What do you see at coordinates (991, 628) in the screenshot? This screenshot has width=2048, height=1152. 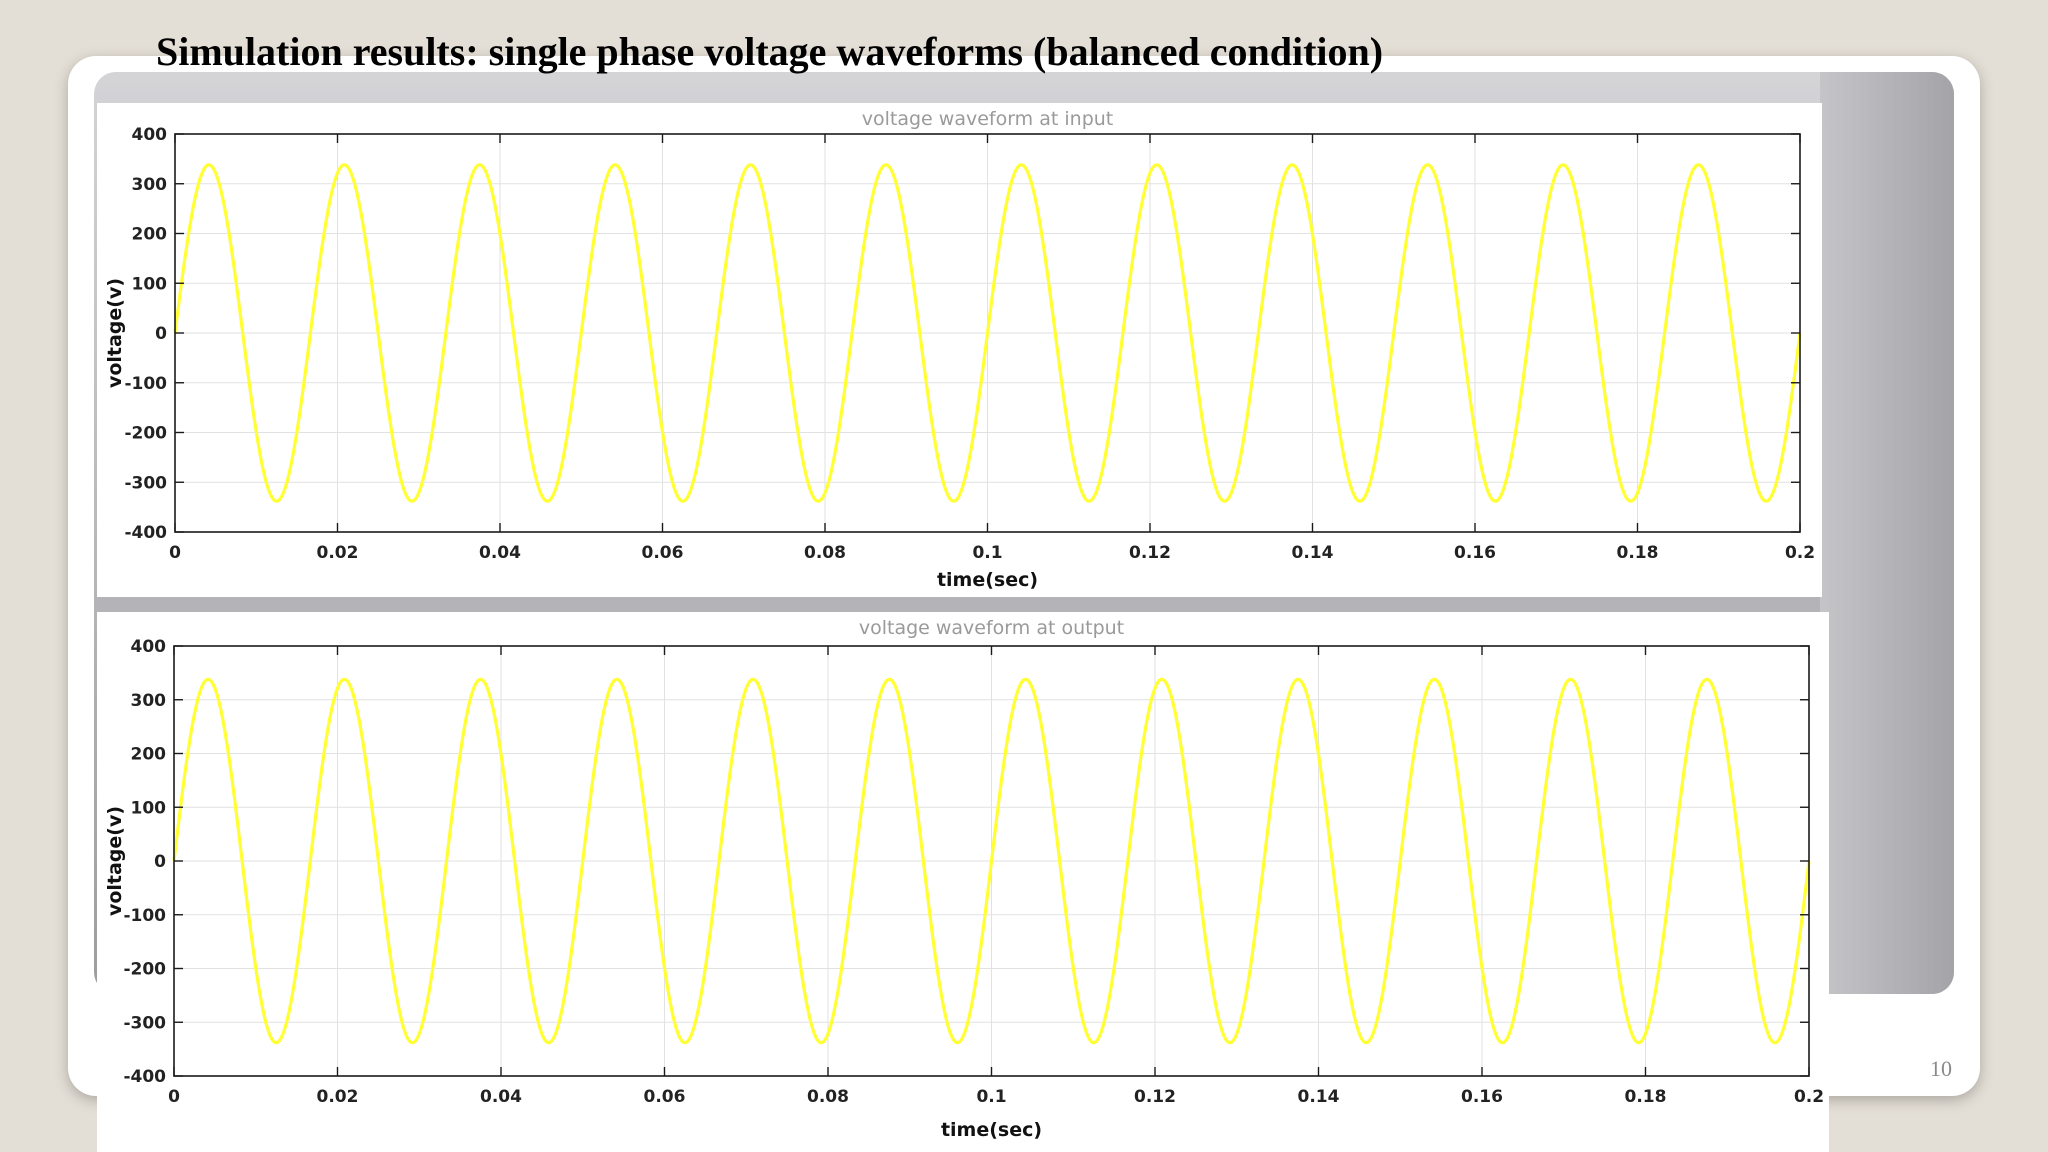 I see `chart-title: voltage waveform at output` at bounding box center [991, 628].